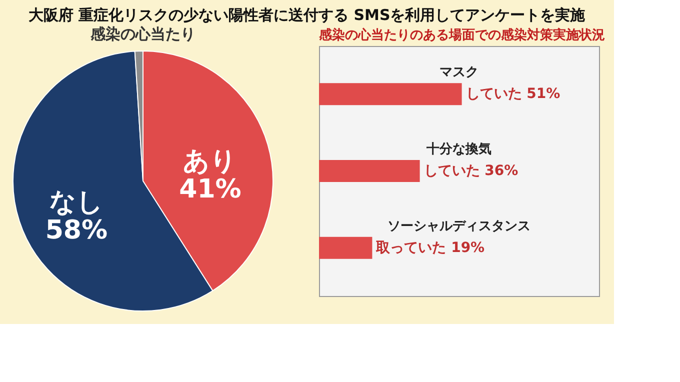 This screenshot has height=382, width=680. I want to click on category-label: マスク, so click(459, 72).